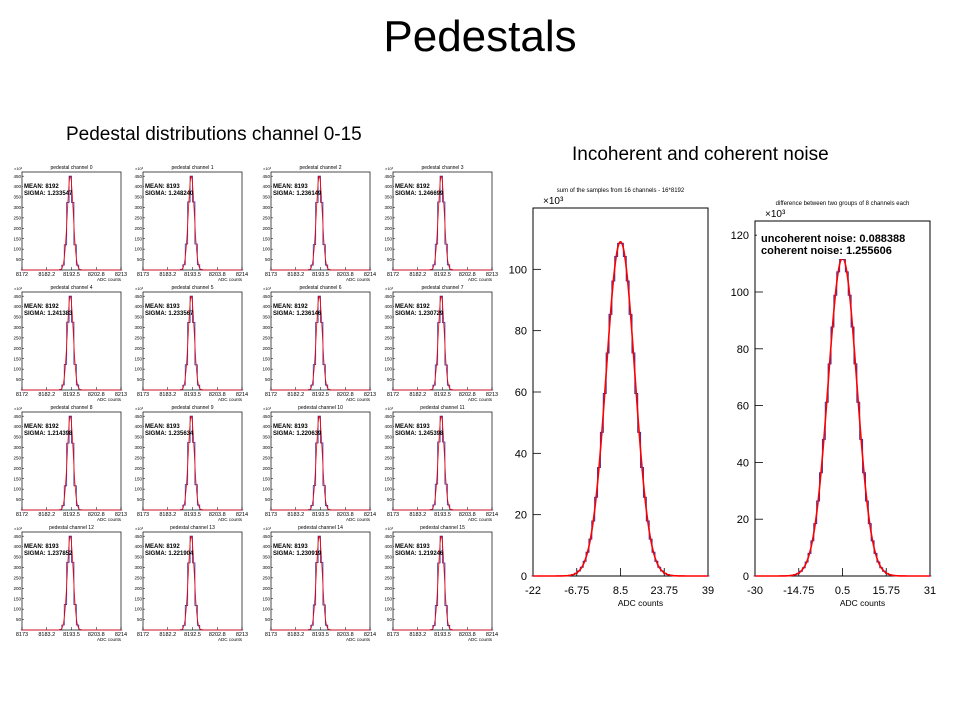 Image resolution: width=960 pixels, height=720 pixels. What do you see at coordinates (193, 168) in the screenshot?
I see `panel-title: pedestal channel 1` at bounding box center [193, 168].